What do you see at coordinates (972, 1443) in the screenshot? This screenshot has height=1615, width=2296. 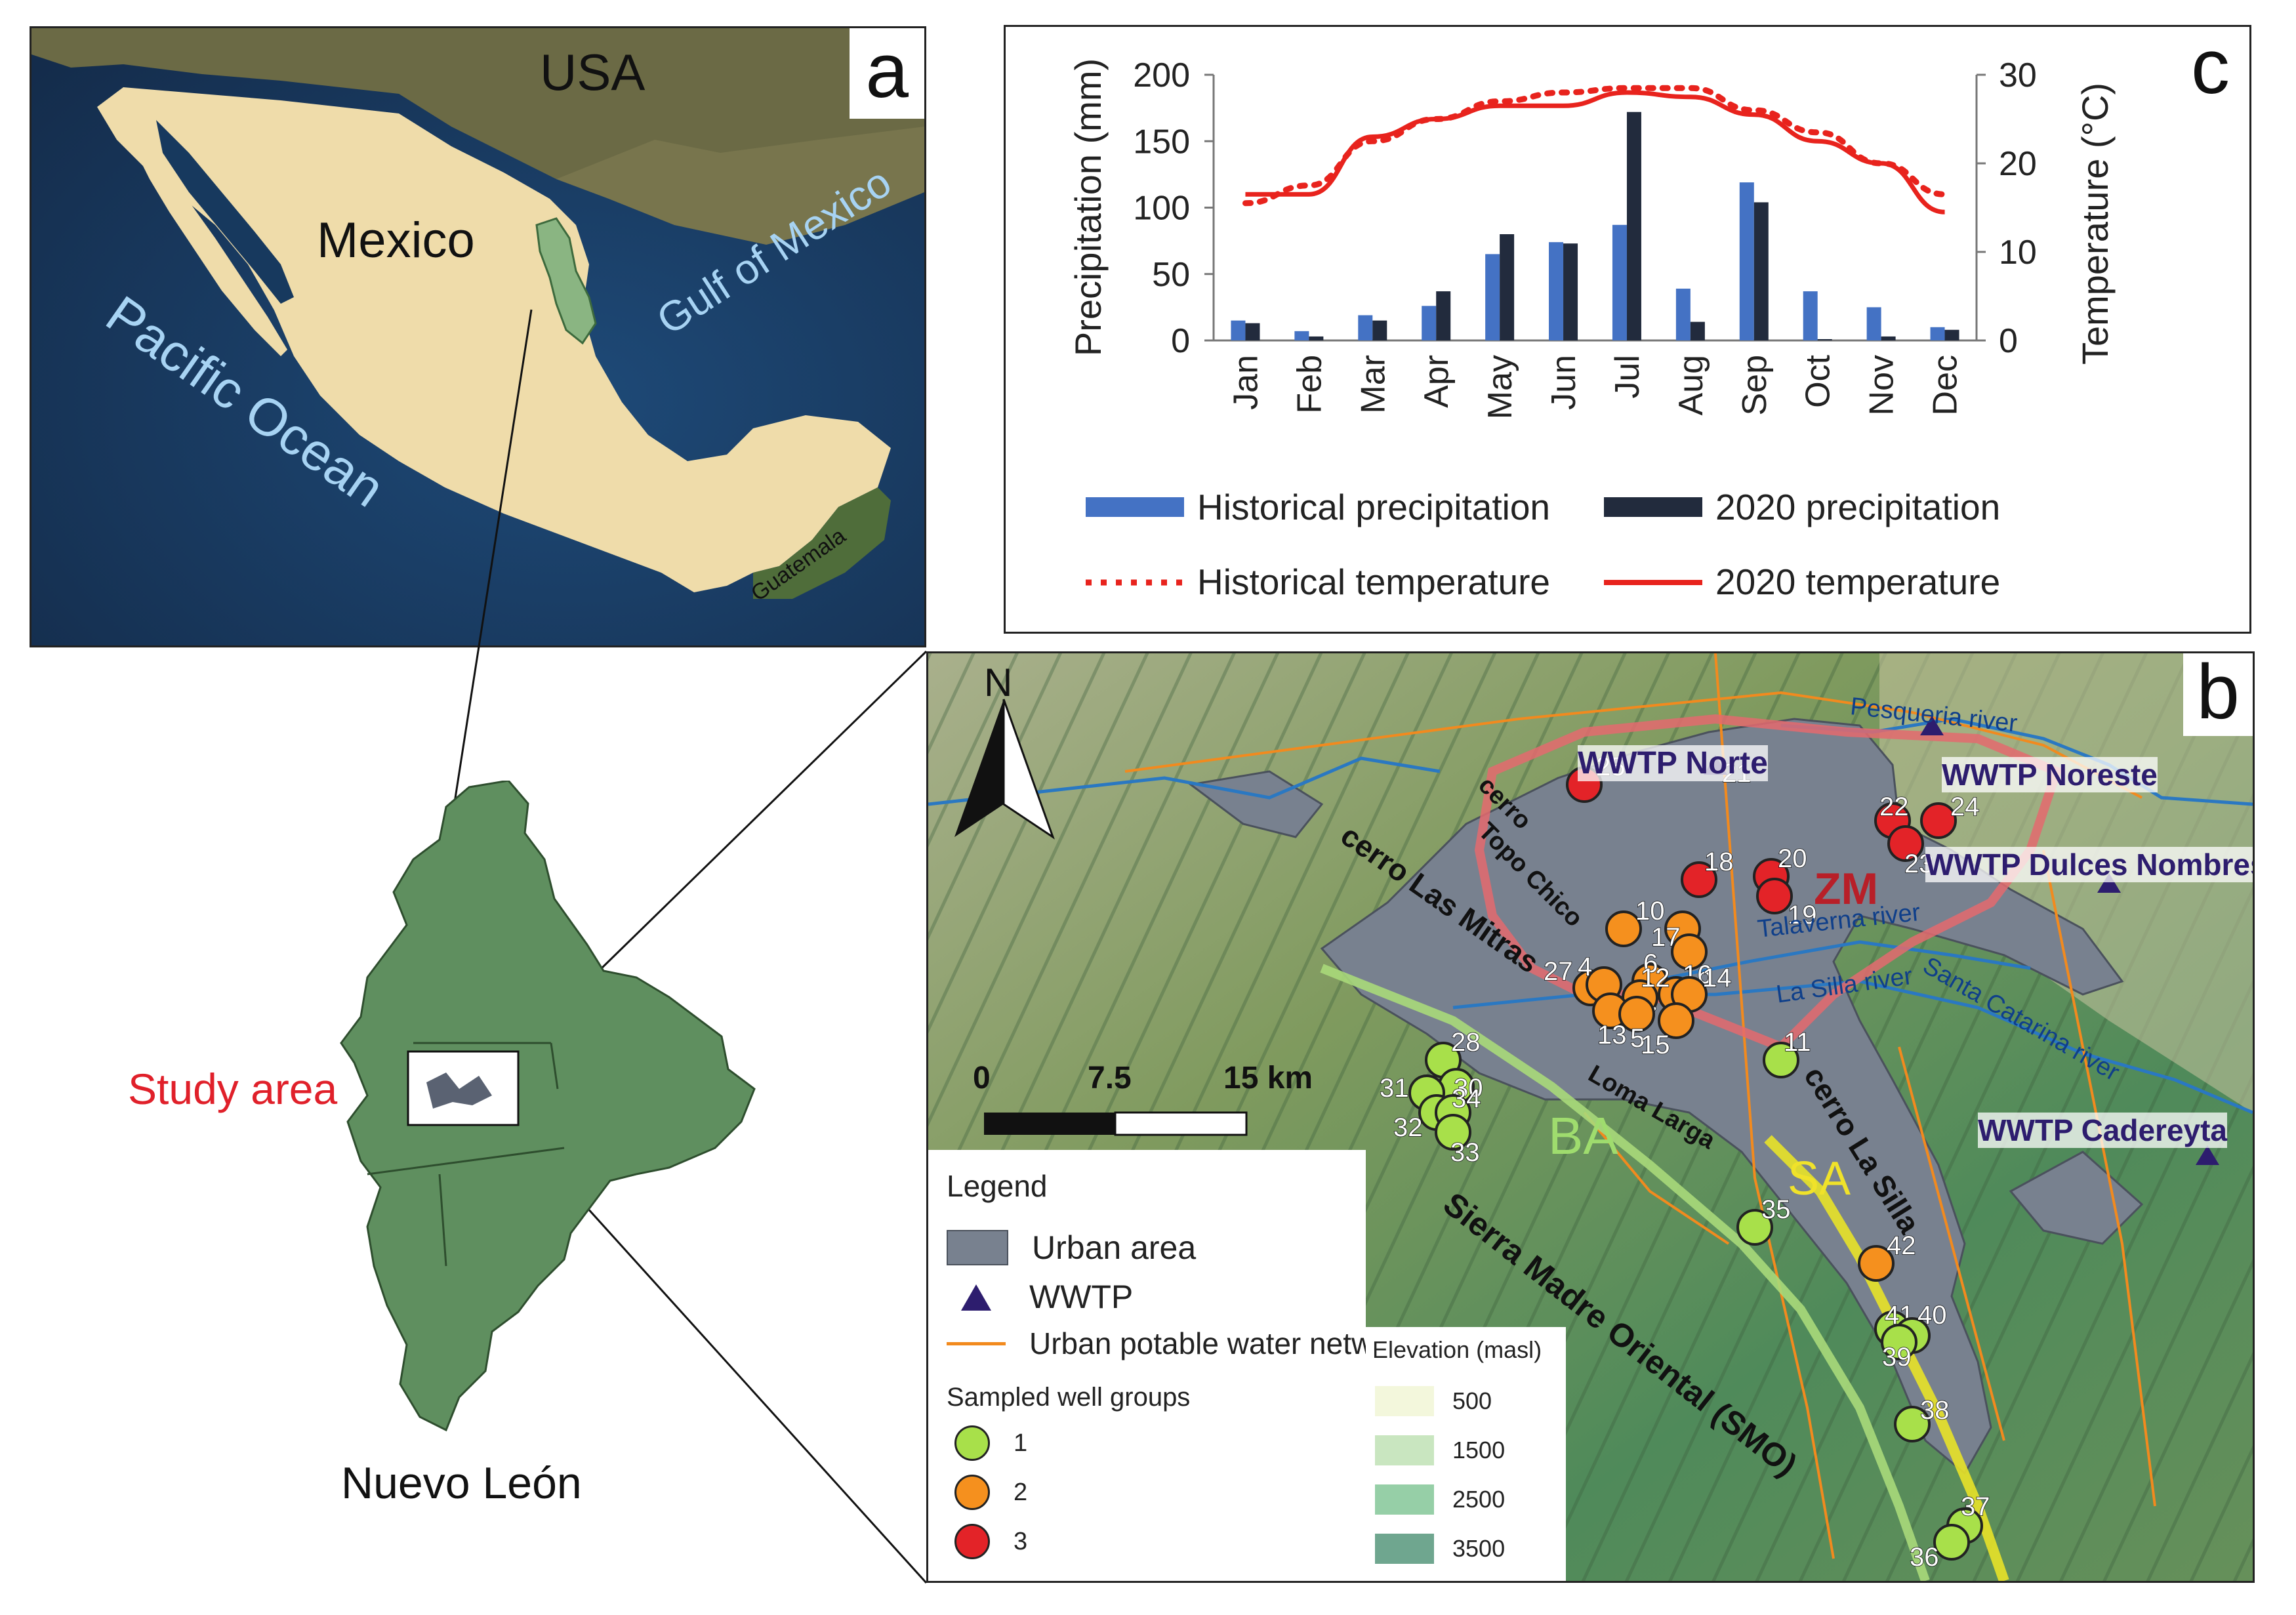 I see `group-1-dot` at bounding box center [972, 1443].